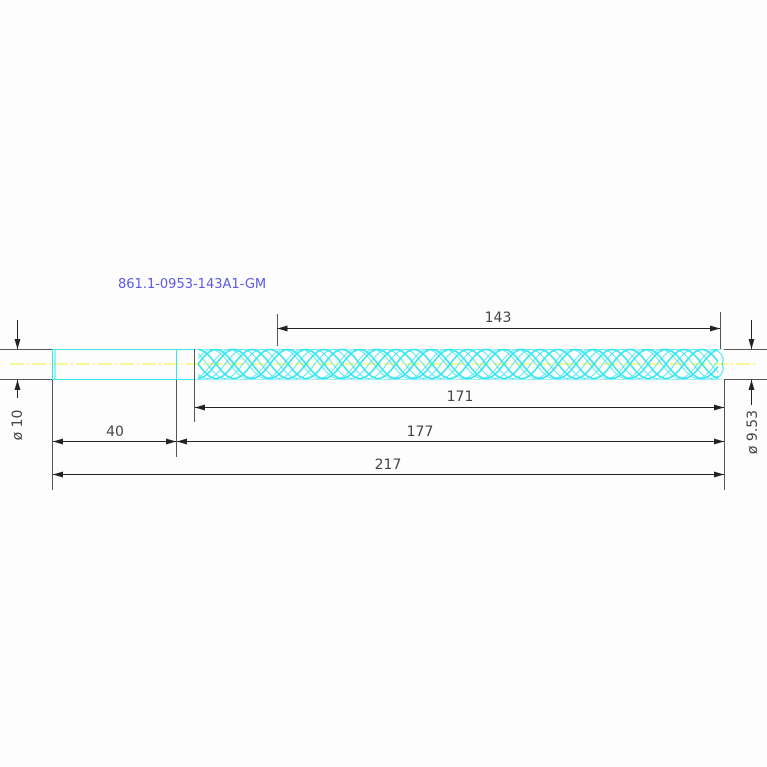  What do you see at coordinates (753, 432) in the screenshot?
I see `dim-drill-diameter-label: ø 9.53` at bounding box center [753, 432].